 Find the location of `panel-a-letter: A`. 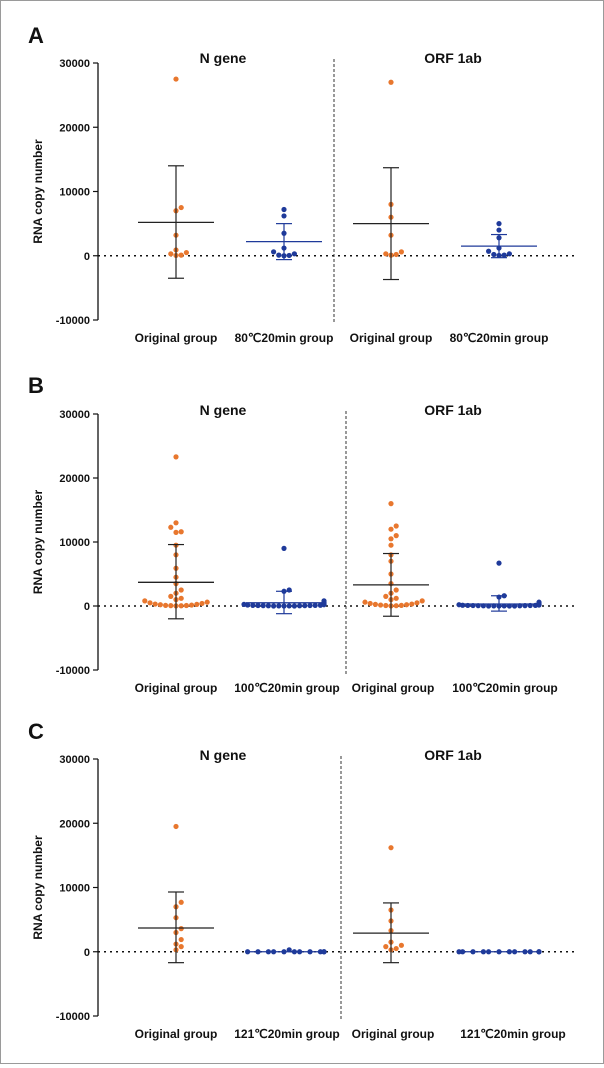

panel-a-letter: A is located at coordinates (36, 35).